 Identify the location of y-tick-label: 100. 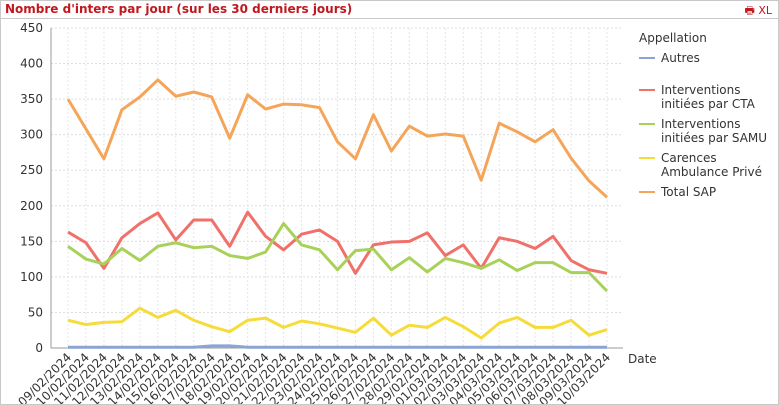
(31, 277).